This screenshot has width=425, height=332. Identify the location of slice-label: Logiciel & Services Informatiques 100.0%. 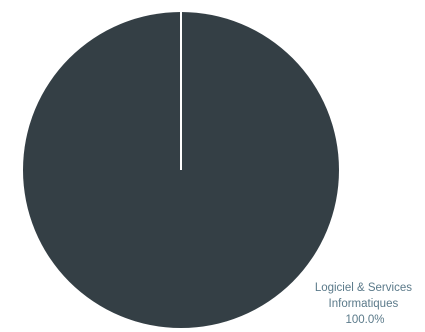
(365, 304).